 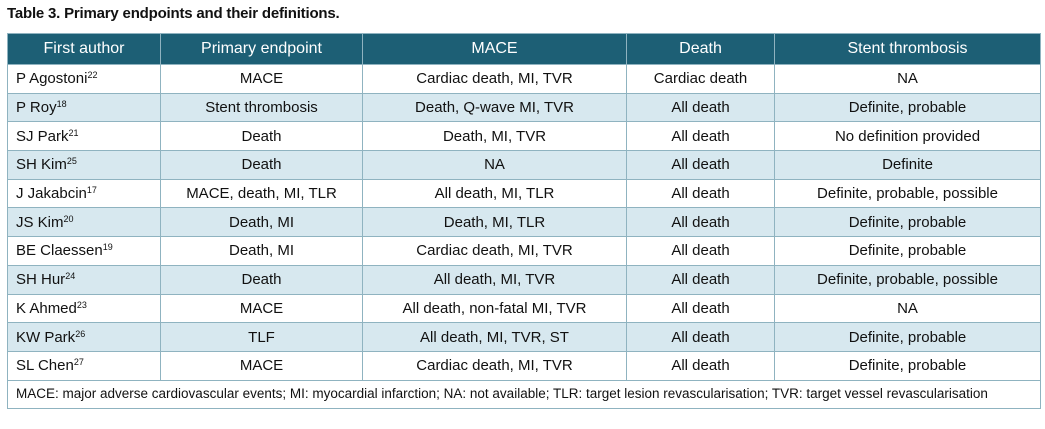 I want to click on author-name: SL Chen, so click(x=45, y=366).